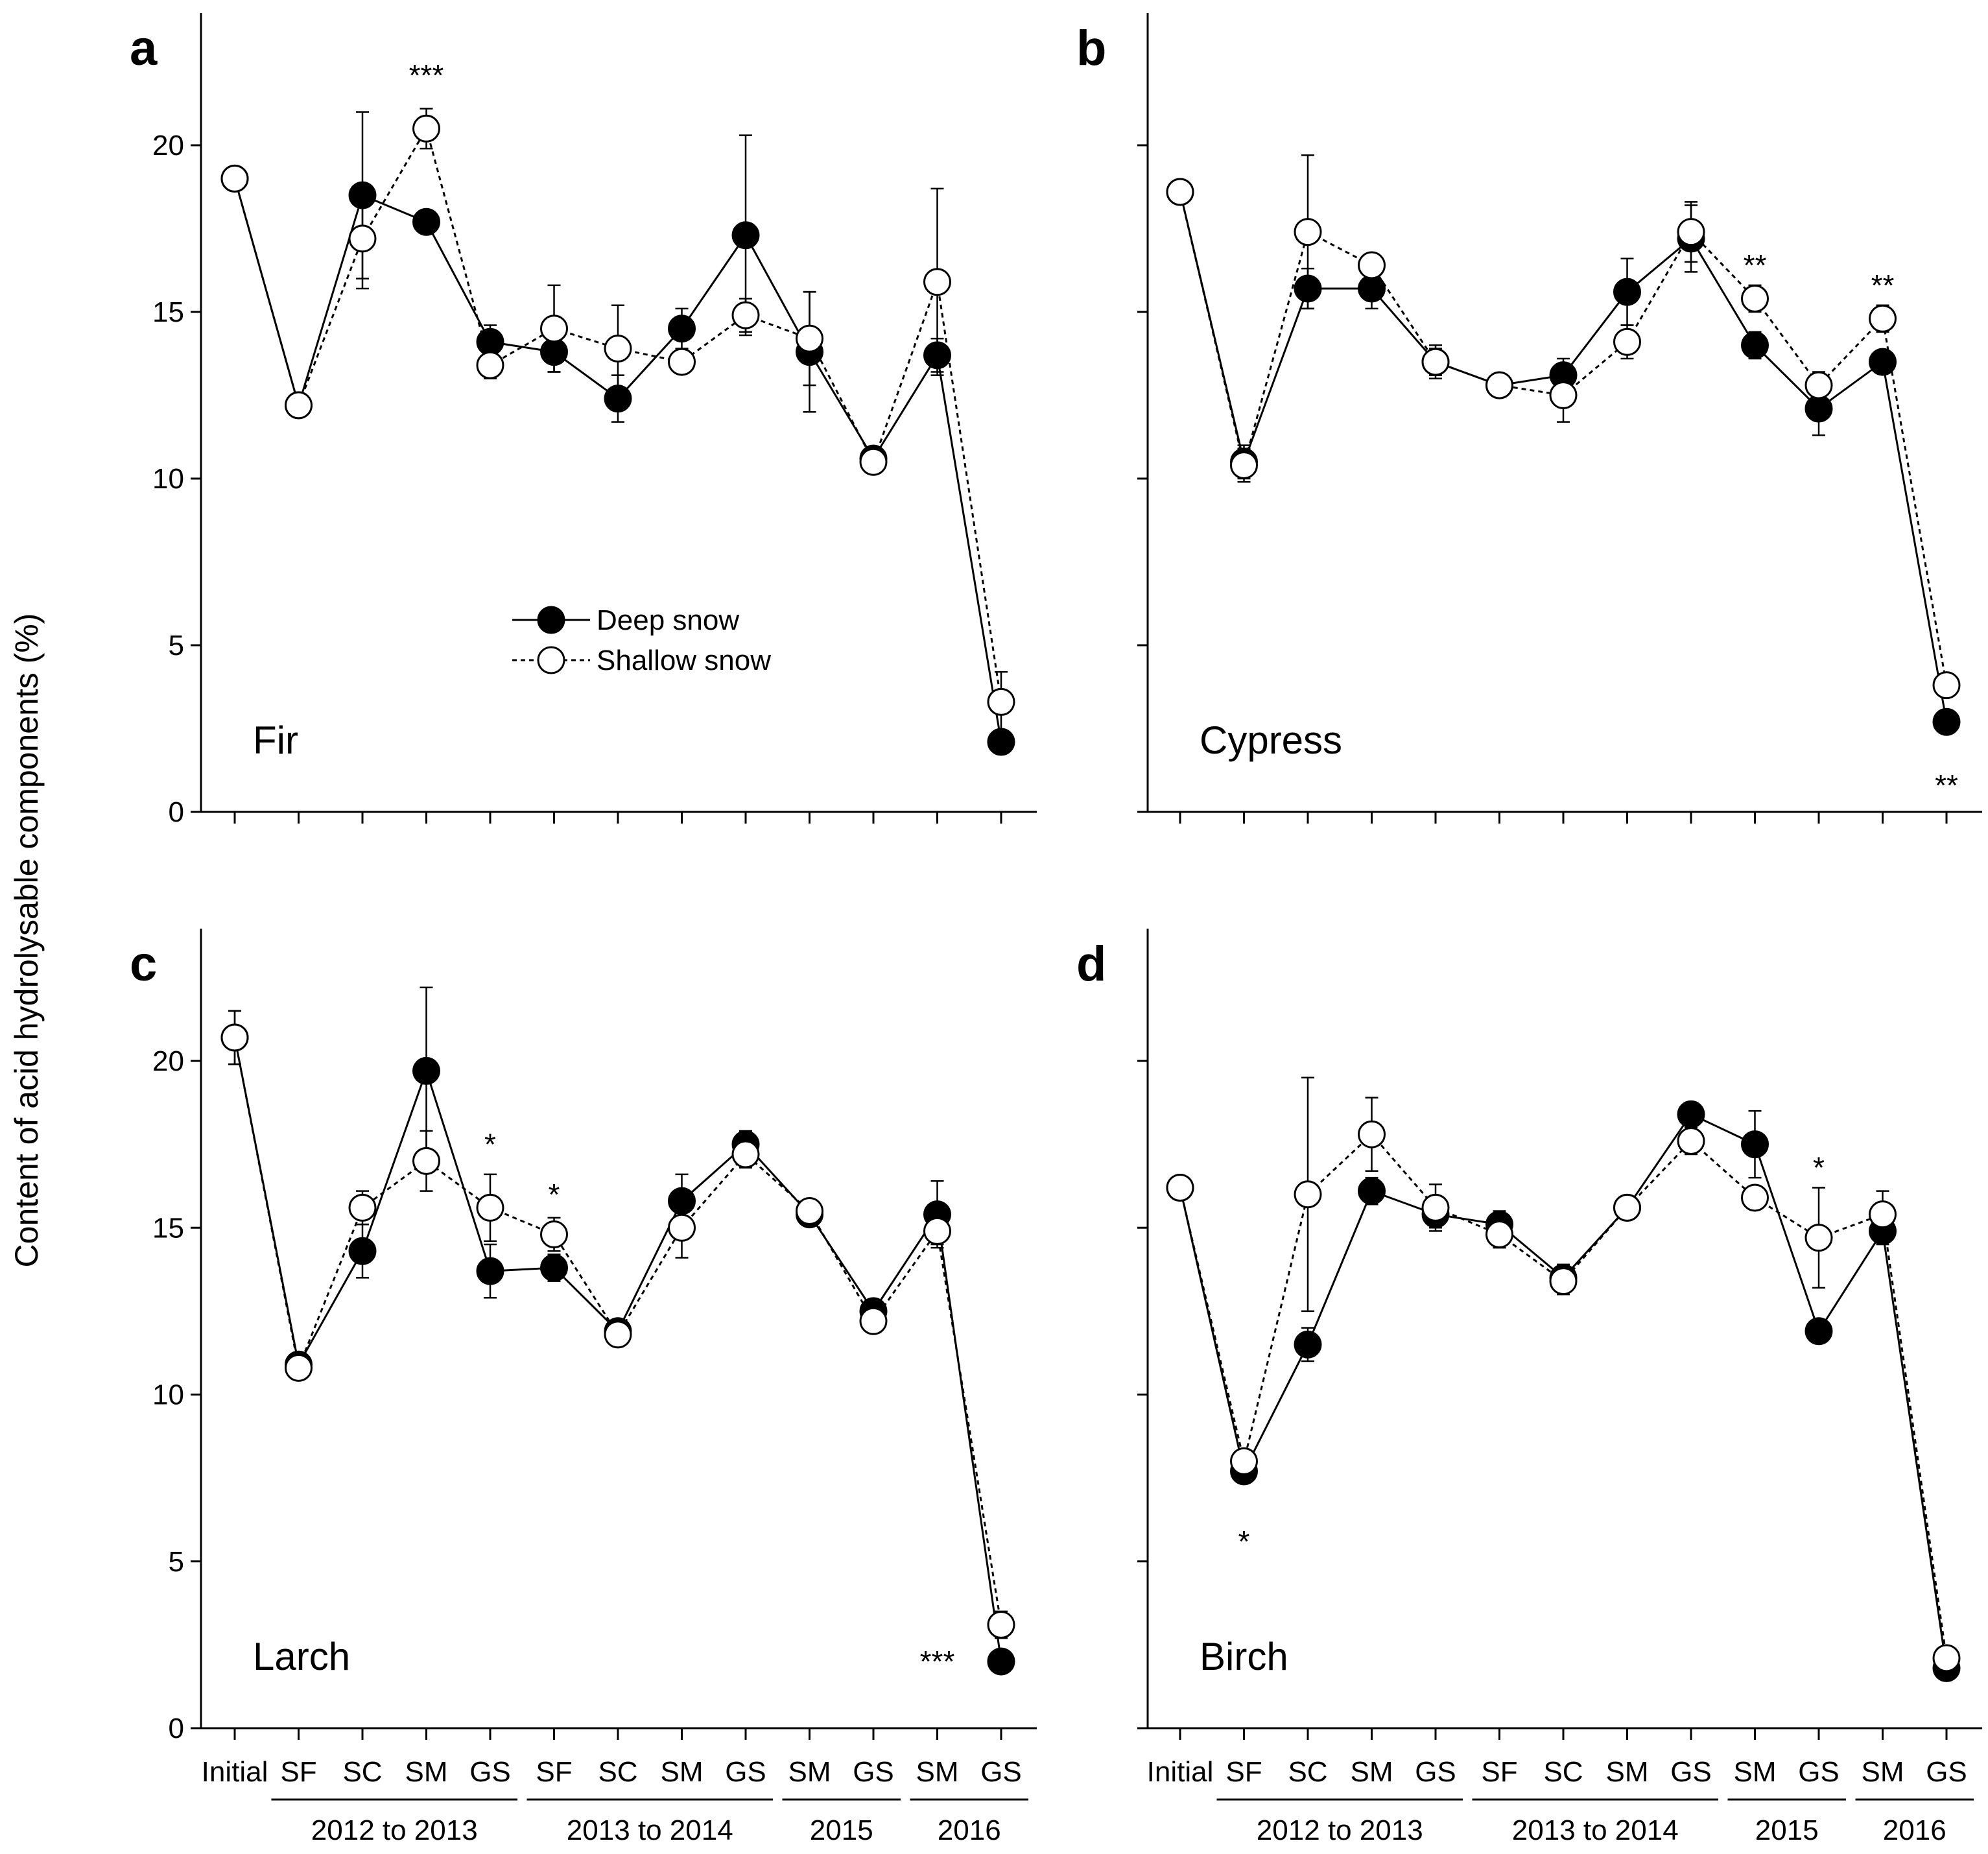 Image resolution: width=1988 pixels, height=1854 pixels. I want to click on y-tick-label: 0, so click(176, 812).